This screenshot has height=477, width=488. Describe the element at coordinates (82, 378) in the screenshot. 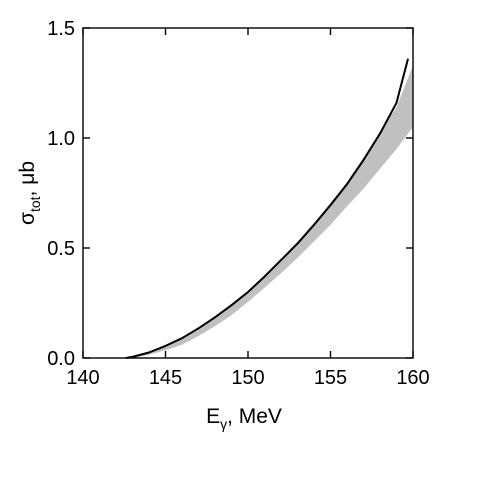

I see `x-tick-label: 140` at that location.